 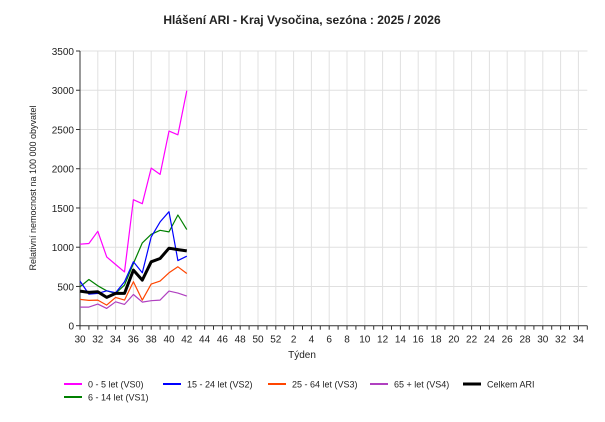 What do you see at coordinates (133, 181) in the screenshot?
I see `series-line-0-5-let-vs0-` at bounding box center [133, 181].